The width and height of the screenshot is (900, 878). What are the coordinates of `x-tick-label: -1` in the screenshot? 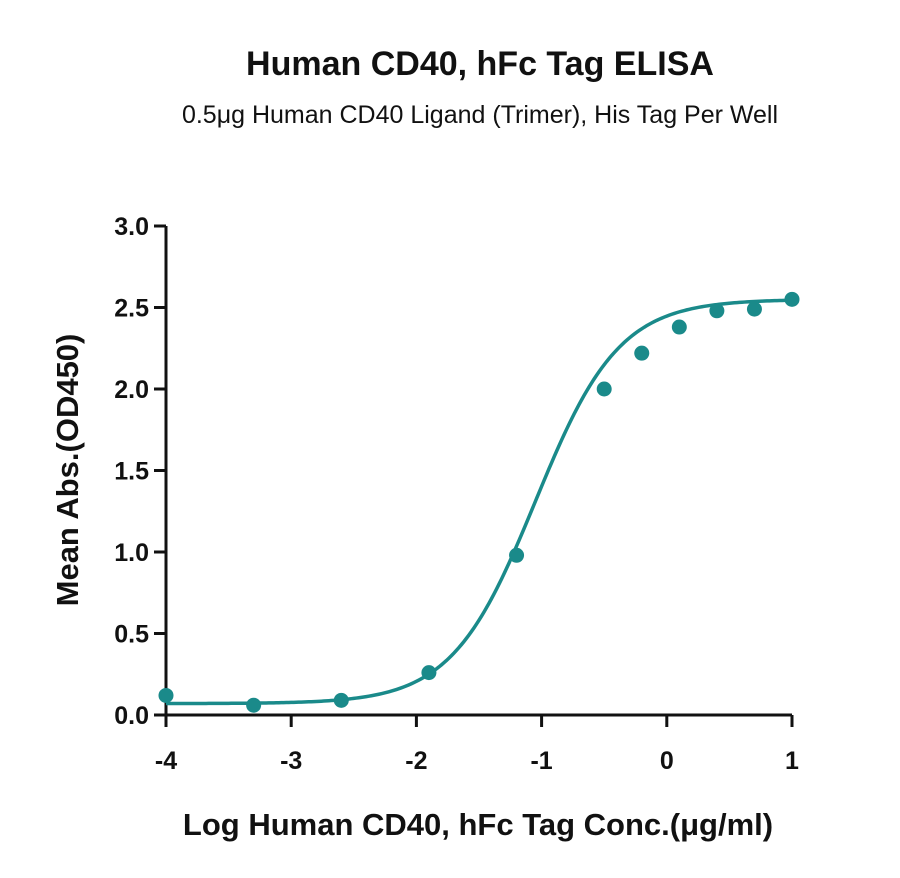 It's located at (541, 761).